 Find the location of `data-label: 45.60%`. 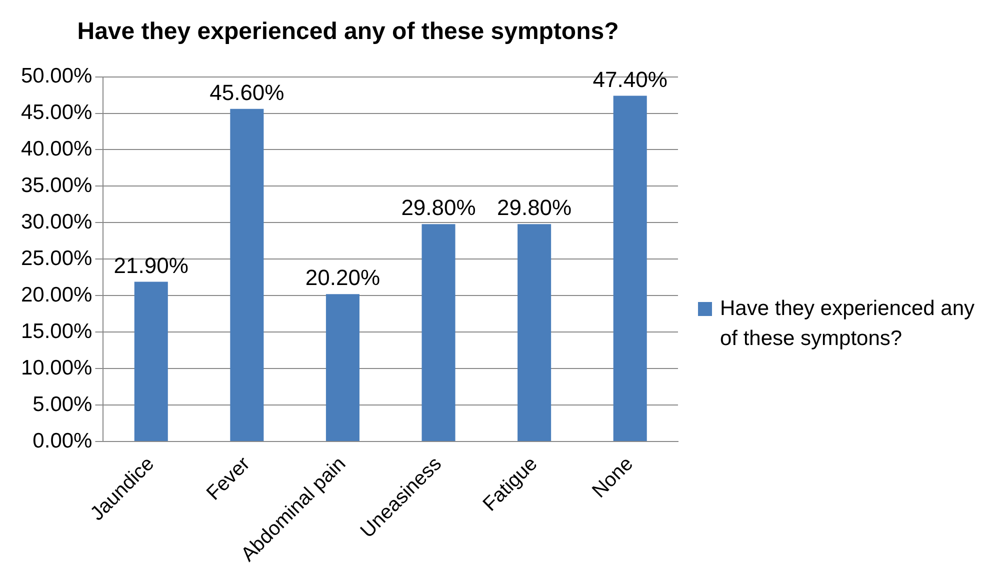

data-label: 45.60% is located at coordinates (247, 92).